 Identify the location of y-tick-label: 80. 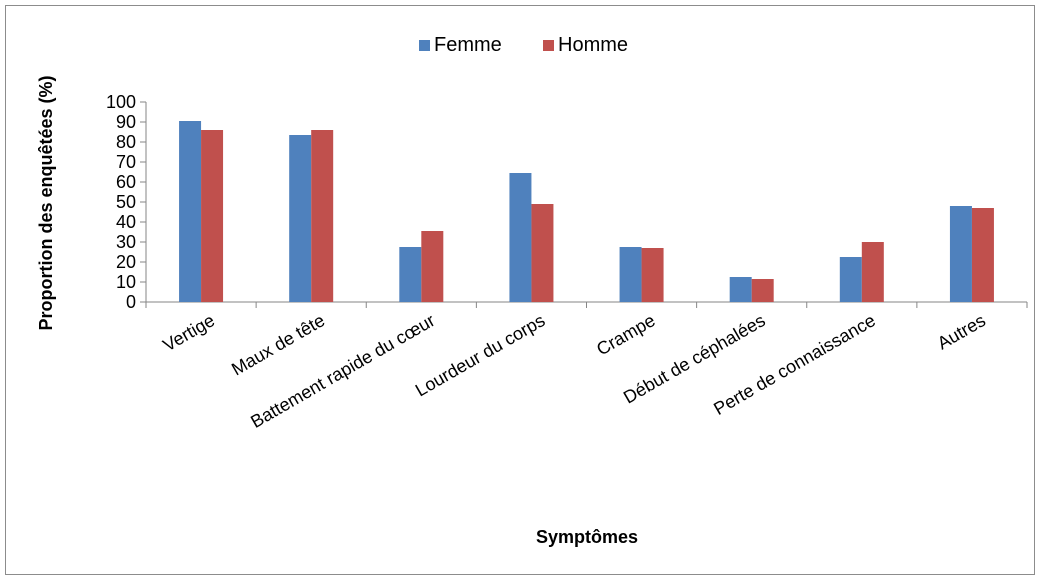
(126, 142).